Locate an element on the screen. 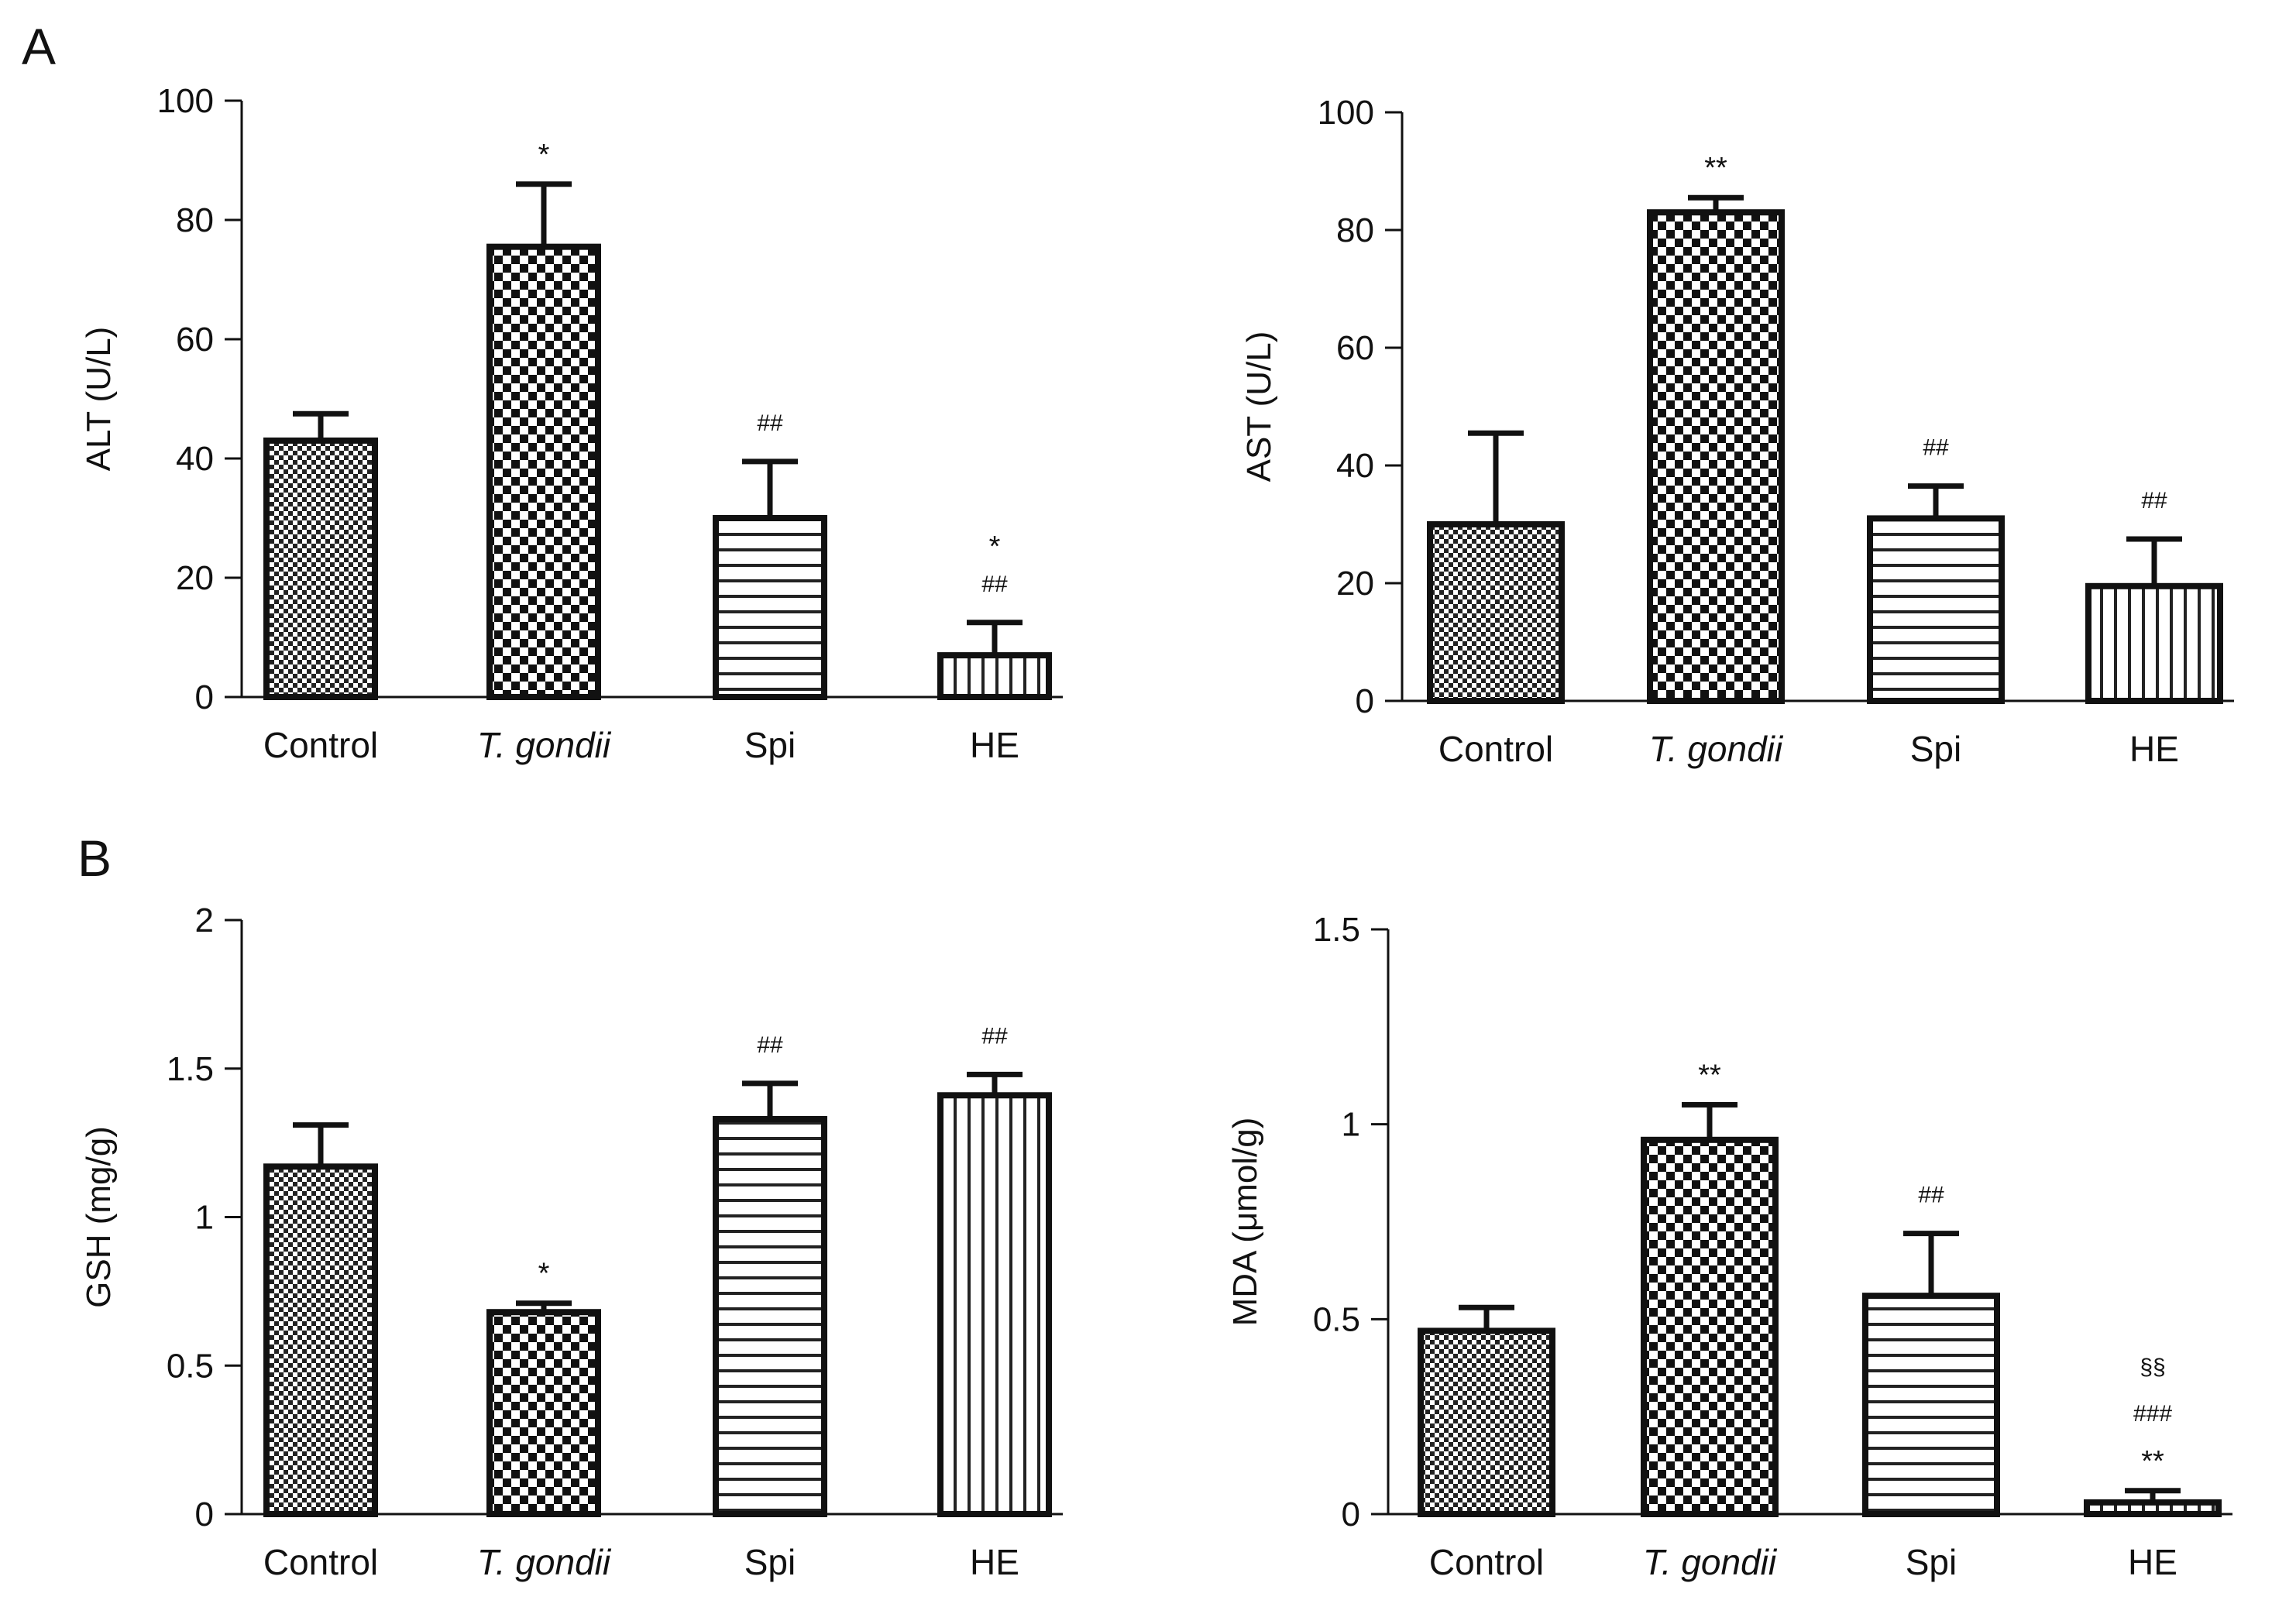 The image size is (2296, 1614). bar-he: ** ### §§ is located at coordinates (2153, 1436).